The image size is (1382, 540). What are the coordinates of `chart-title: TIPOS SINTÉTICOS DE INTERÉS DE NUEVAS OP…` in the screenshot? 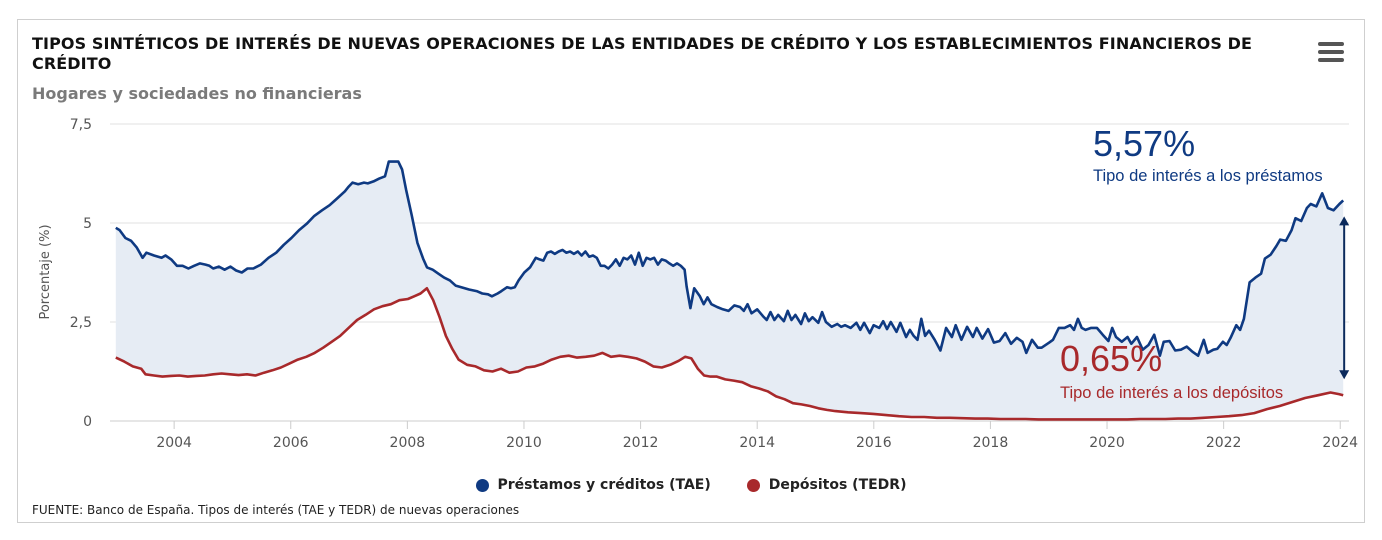 It's located at (642, 53).